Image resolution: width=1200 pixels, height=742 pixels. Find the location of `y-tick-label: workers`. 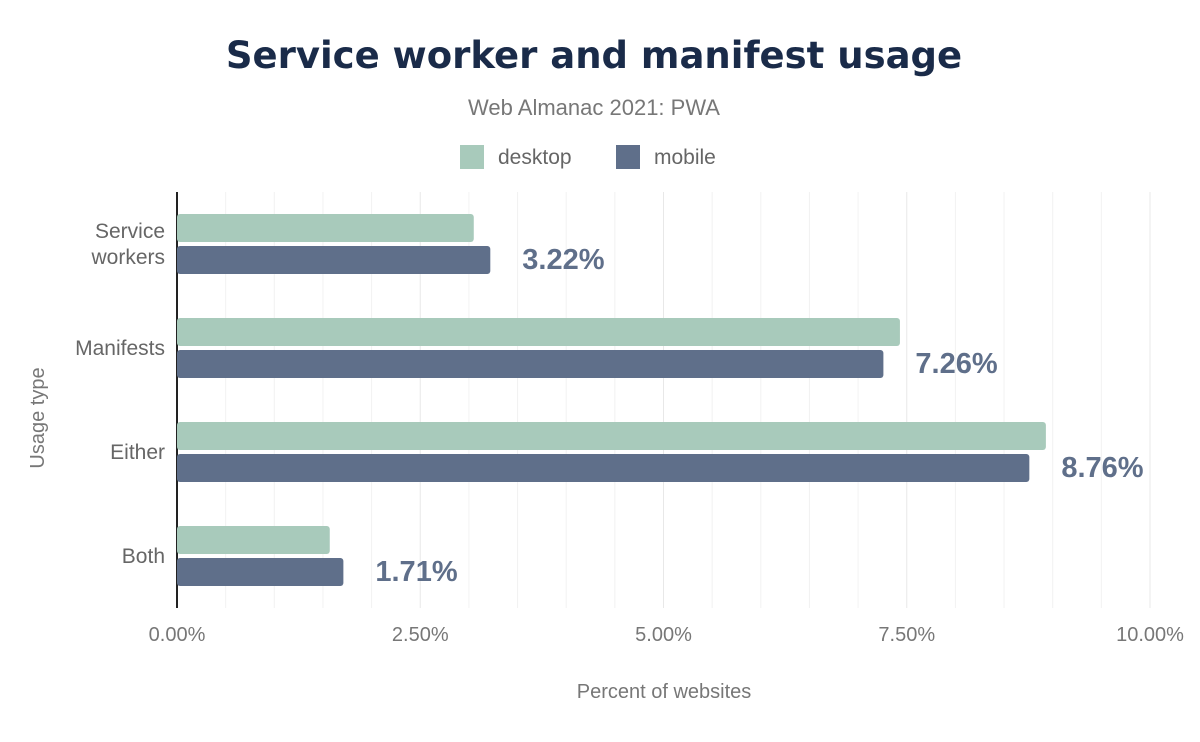

y-tick-label: workers is located at coordinates (127, 257).